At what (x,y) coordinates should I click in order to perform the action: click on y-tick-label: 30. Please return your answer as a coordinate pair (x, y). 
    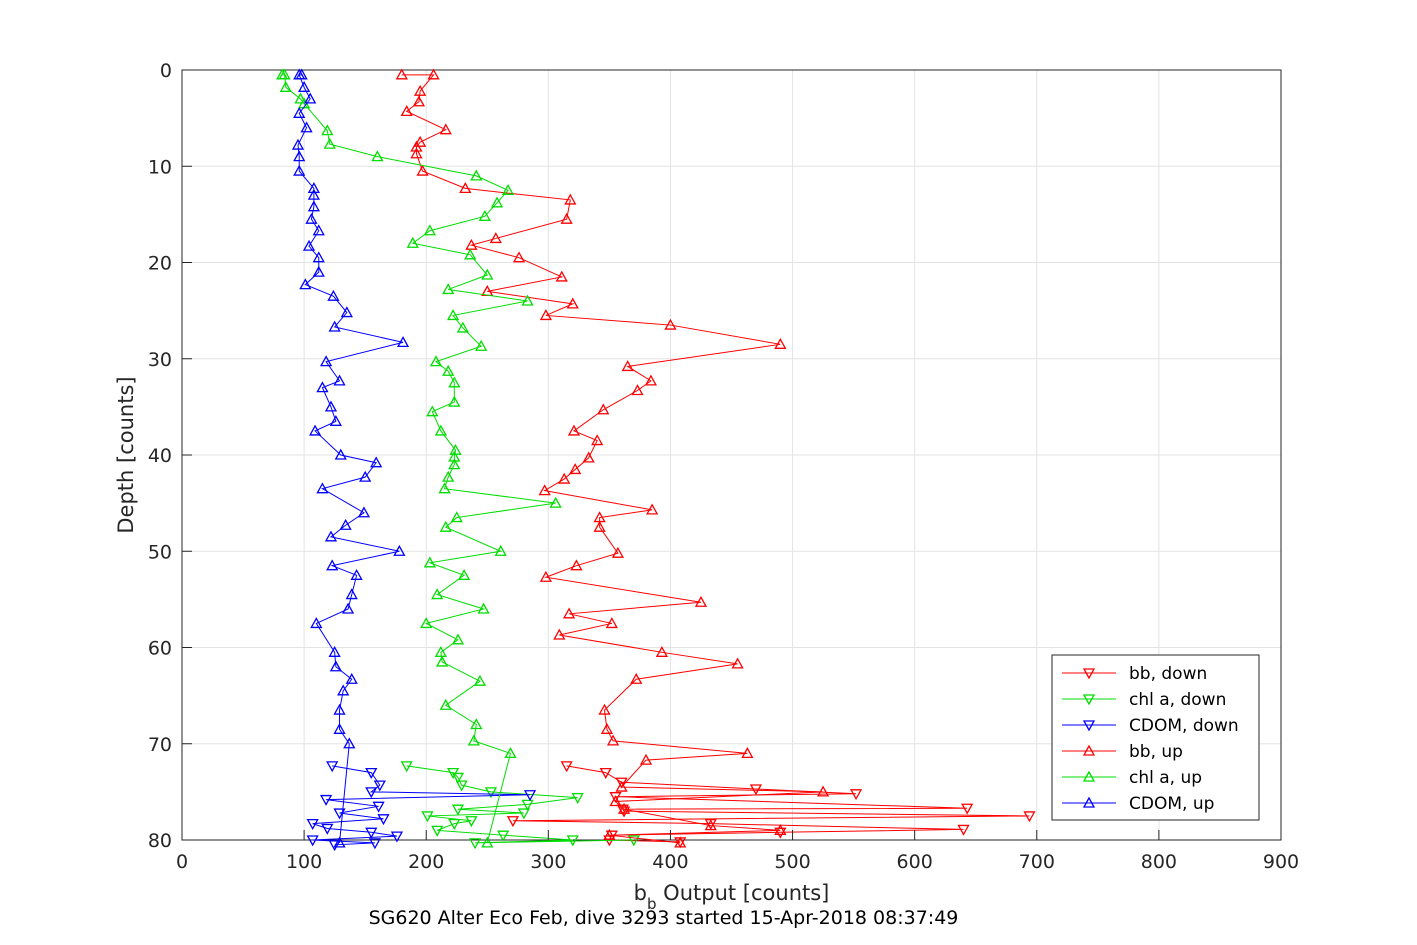
    Looking at the image, I should click on (160, 360).